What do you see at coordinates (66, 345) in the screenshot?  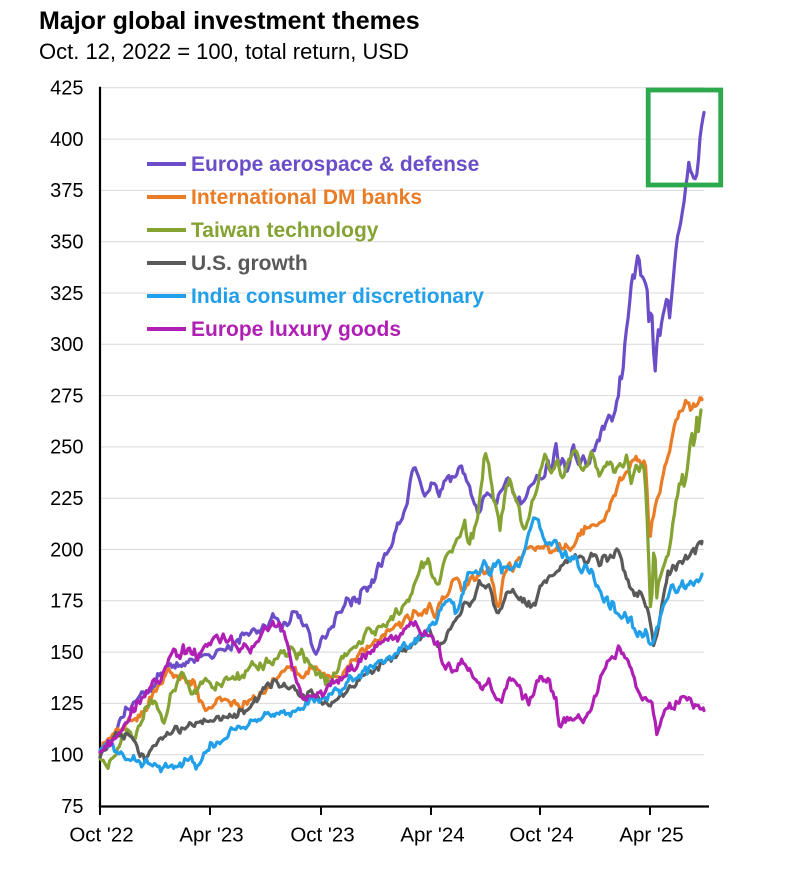 I see `svg-text: 300` at bounding box center [66, 345].